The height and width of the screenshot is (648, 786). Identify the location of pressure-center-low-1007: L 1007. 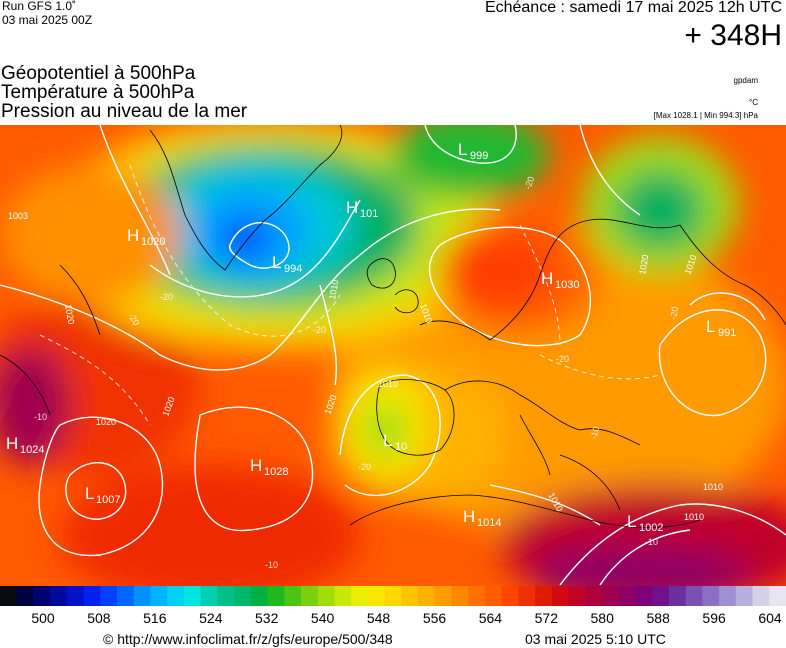
(102, 495).